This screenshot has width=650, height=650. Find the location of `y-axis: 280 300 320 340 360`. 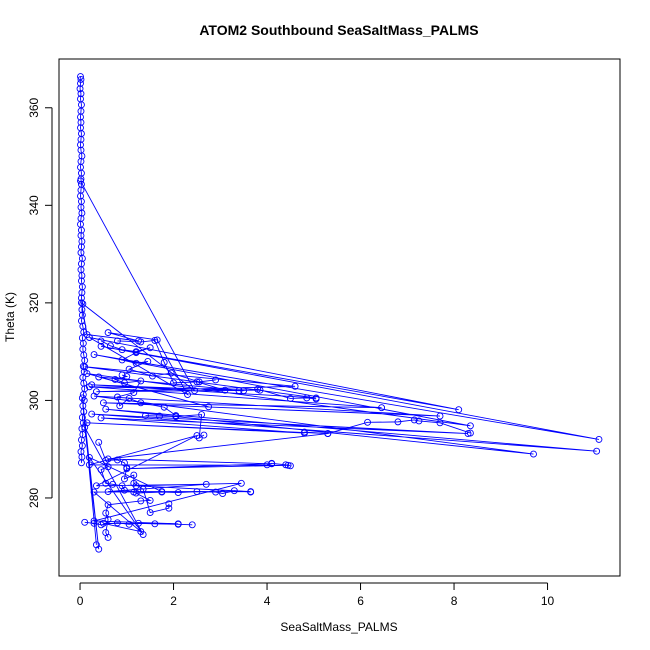

y-axis: 280 300 320 340 360 is located at coordinates (40, 302).